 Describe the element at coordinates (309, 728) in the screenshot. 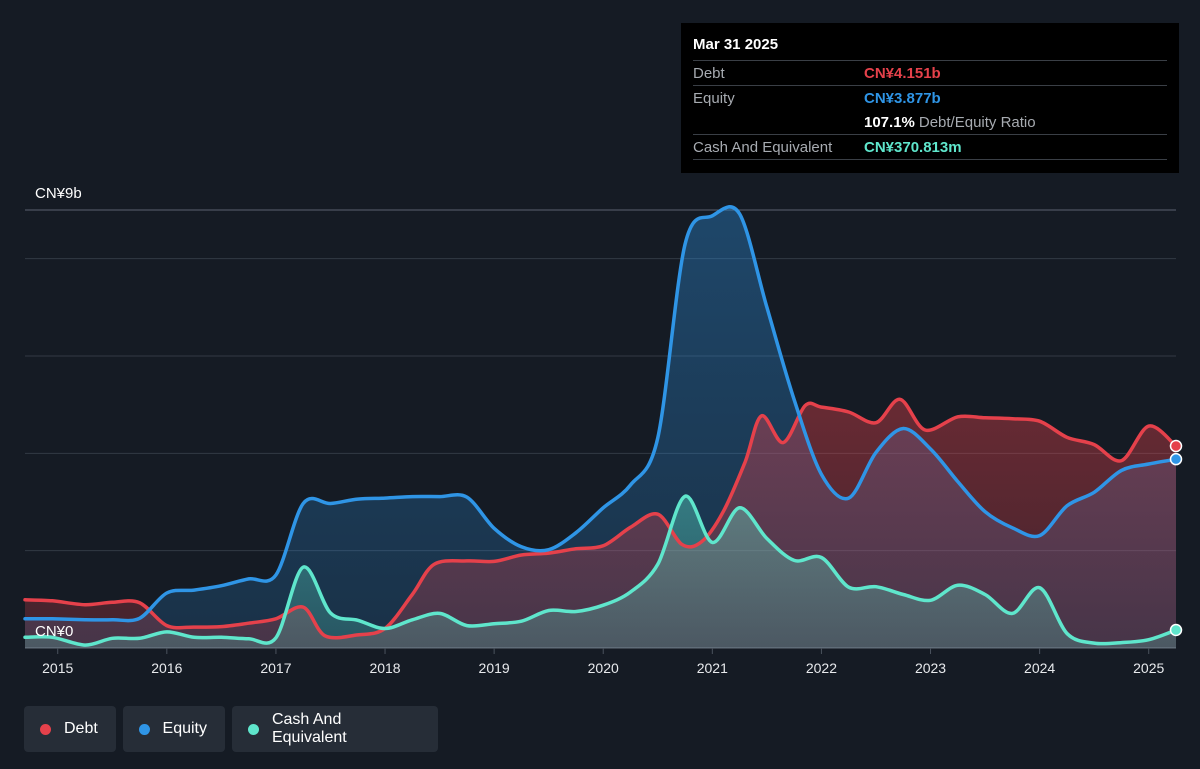

I see `legend-cash-label: Cash And Equivalent` at that location.